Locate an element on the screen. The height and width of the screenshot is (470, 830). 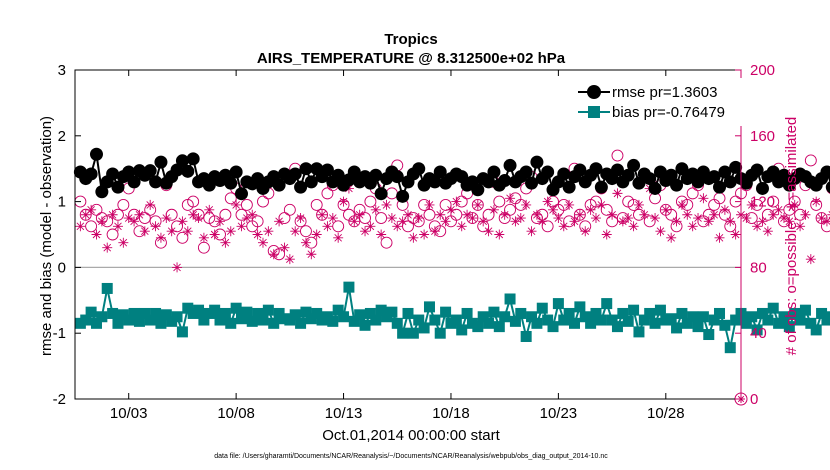
chart-title: Tropics is located at coordinates (410, 39).